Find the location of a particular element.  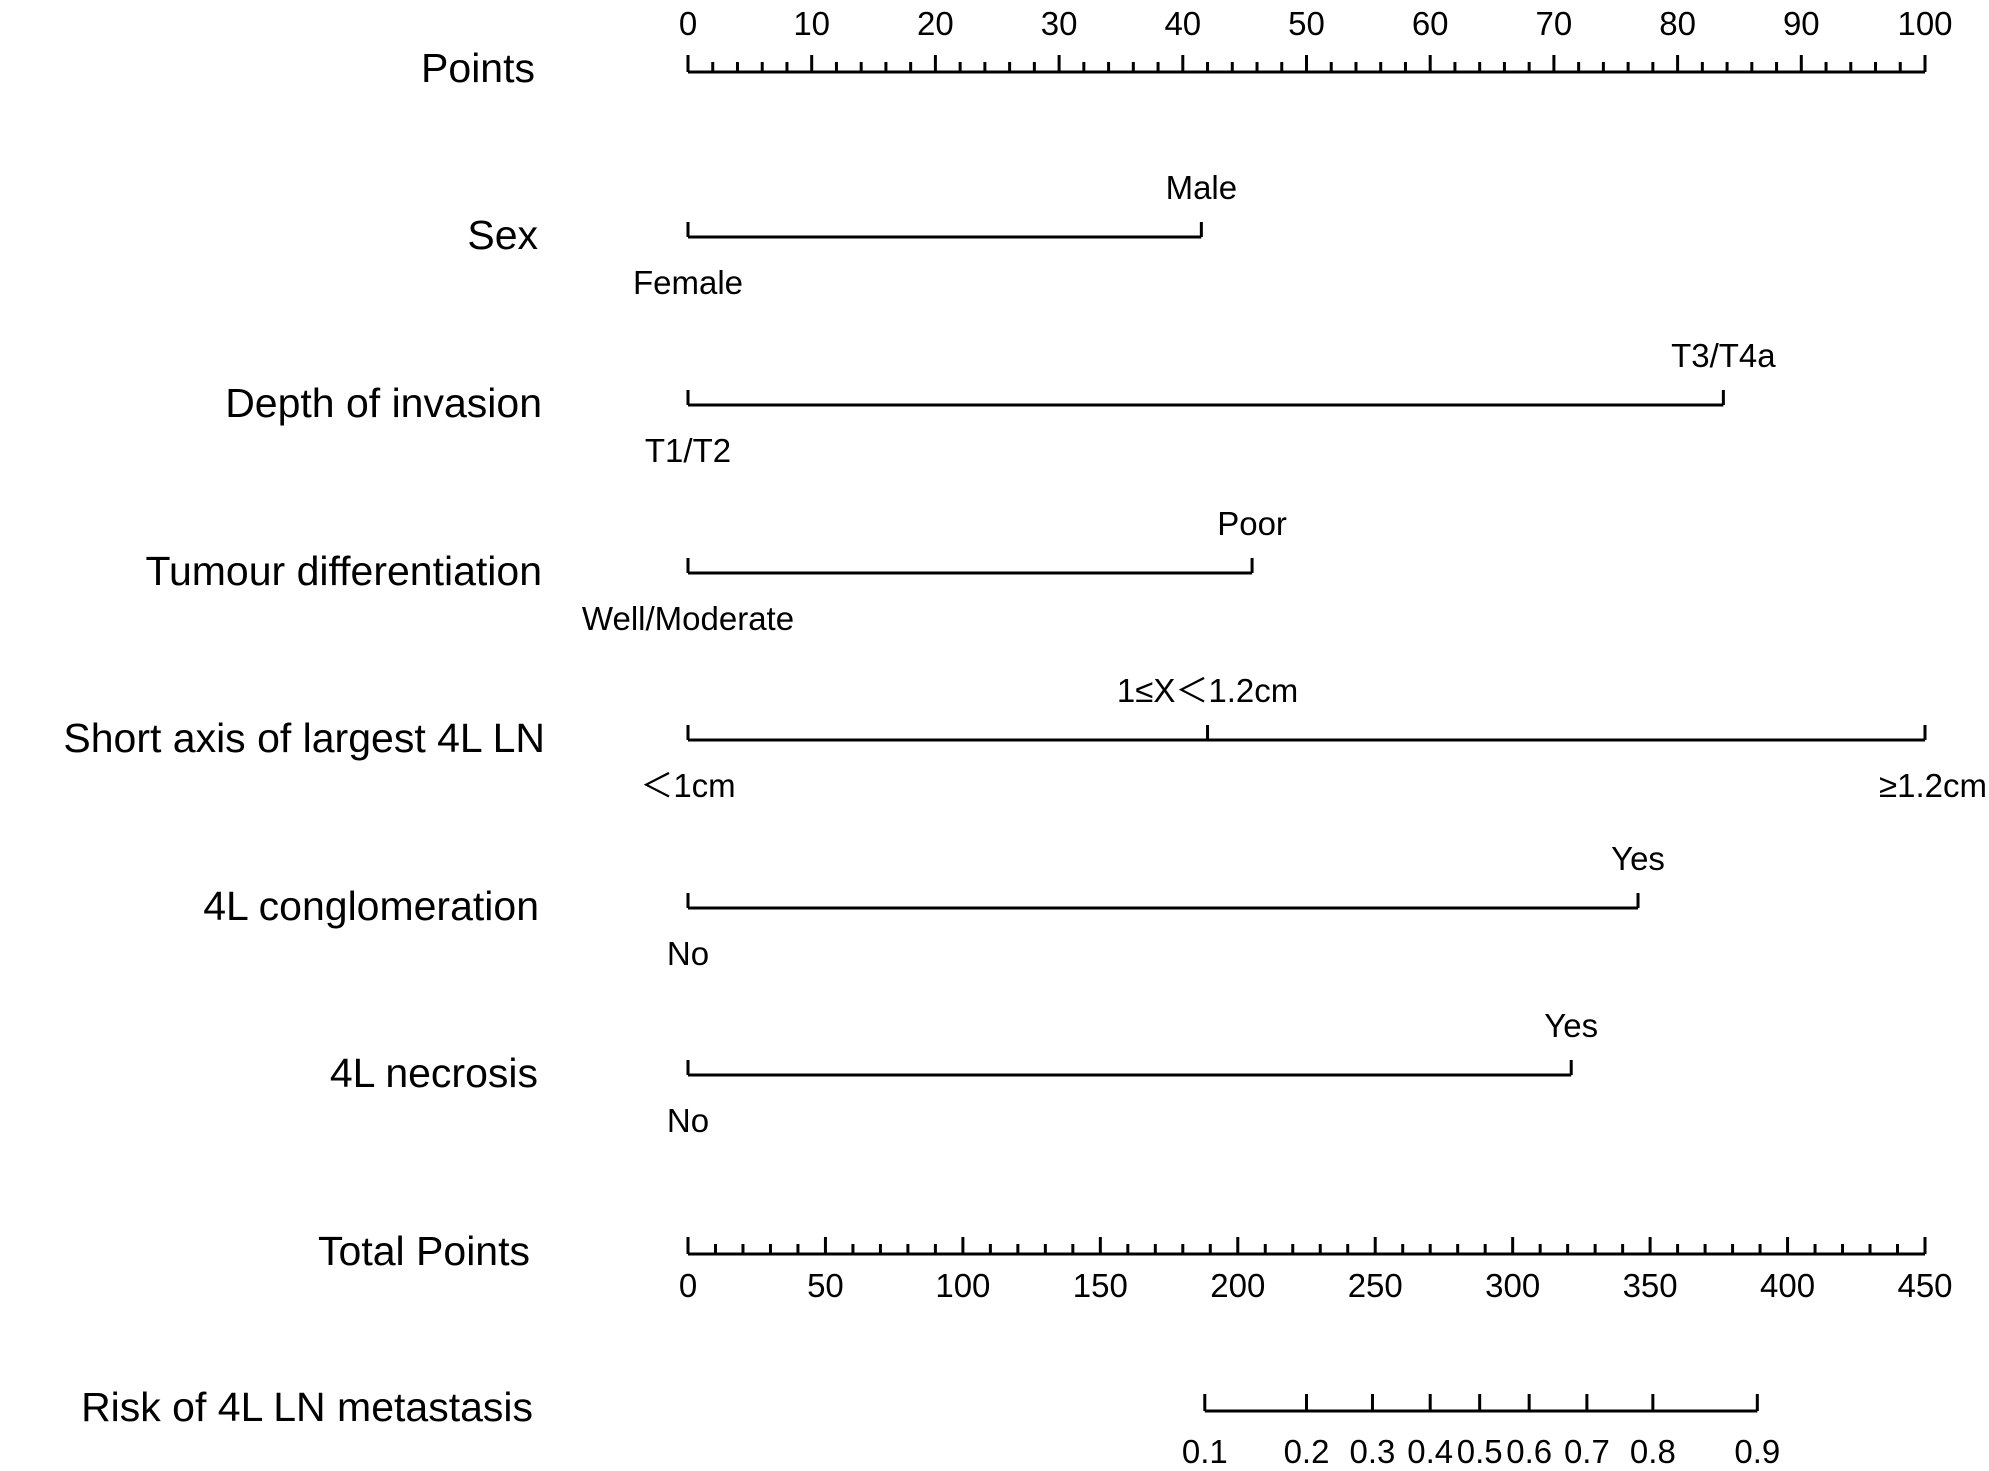

level-label: ＜1cm is located at coordinates (687, 785).